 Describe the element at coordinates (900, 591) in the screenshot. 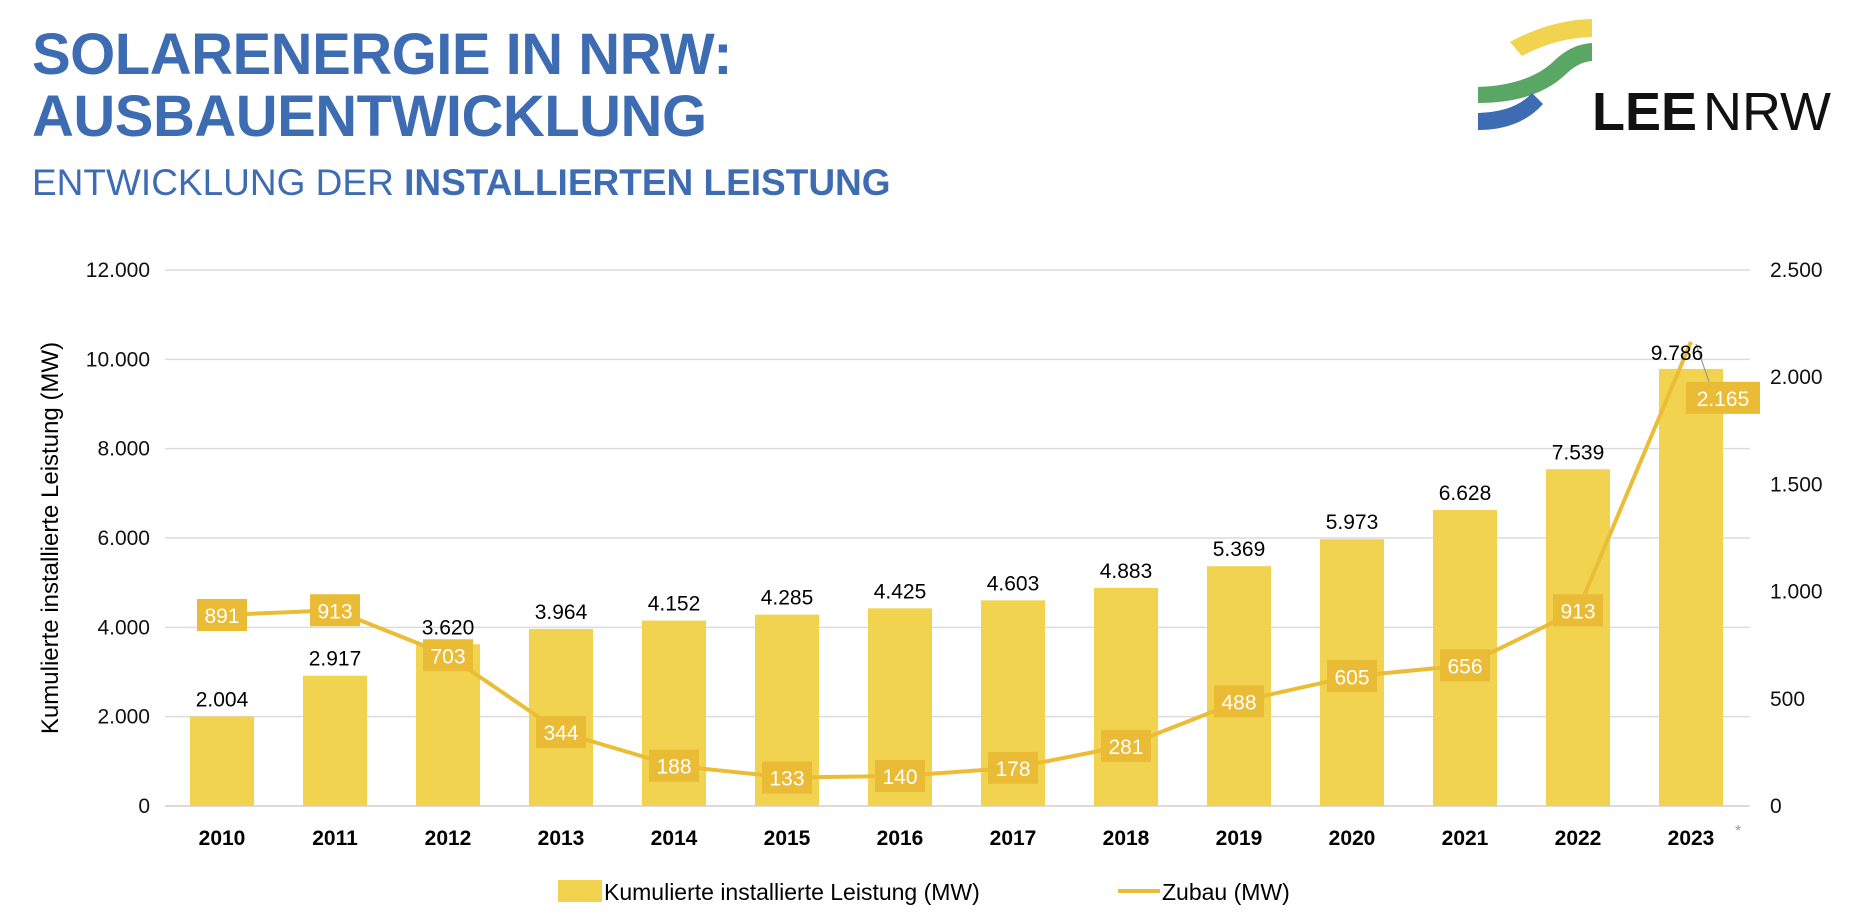

I see `bar-value-label: 4.425` at that location.